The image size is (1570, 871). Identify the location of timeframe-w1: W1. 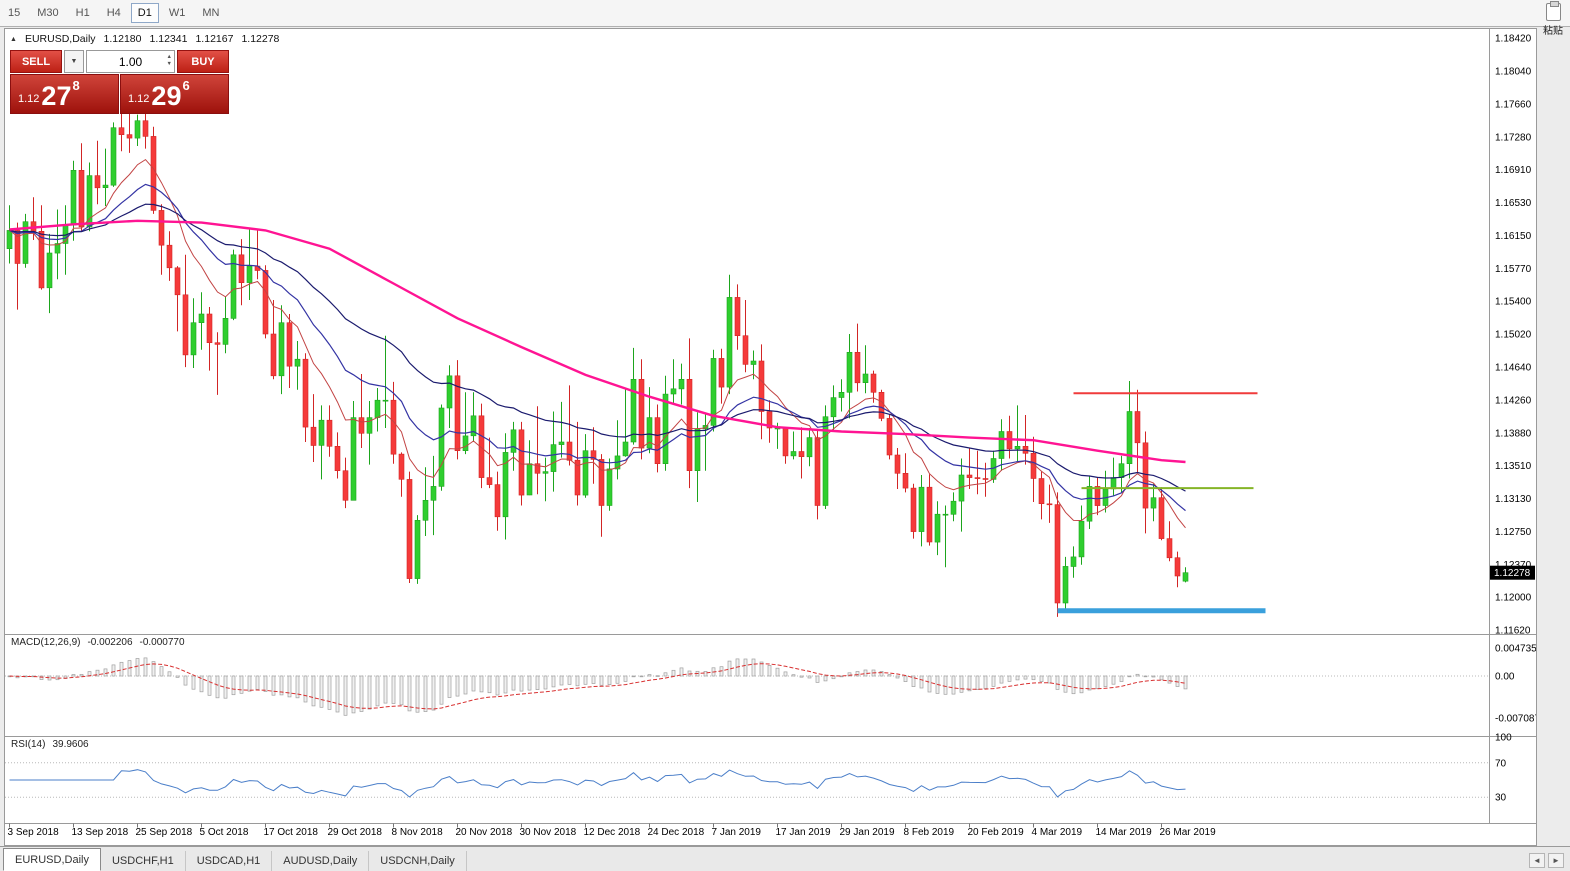
(177, 13).